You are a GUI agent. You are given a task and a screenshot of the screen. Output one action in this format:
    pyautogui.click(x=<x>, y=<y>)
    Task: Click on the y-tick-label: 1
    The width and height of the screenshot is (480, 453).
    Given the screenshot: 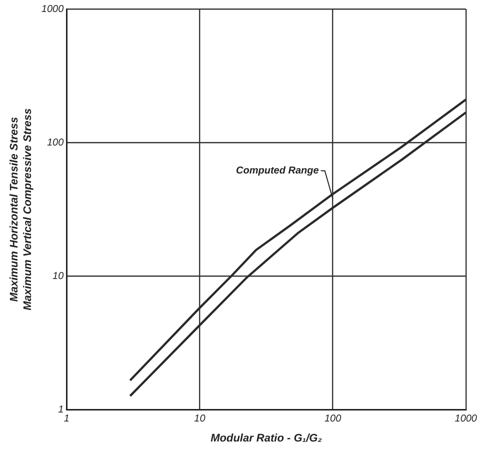 What is the action you would take?
    pyautogui.click(x=61, y=410)
    